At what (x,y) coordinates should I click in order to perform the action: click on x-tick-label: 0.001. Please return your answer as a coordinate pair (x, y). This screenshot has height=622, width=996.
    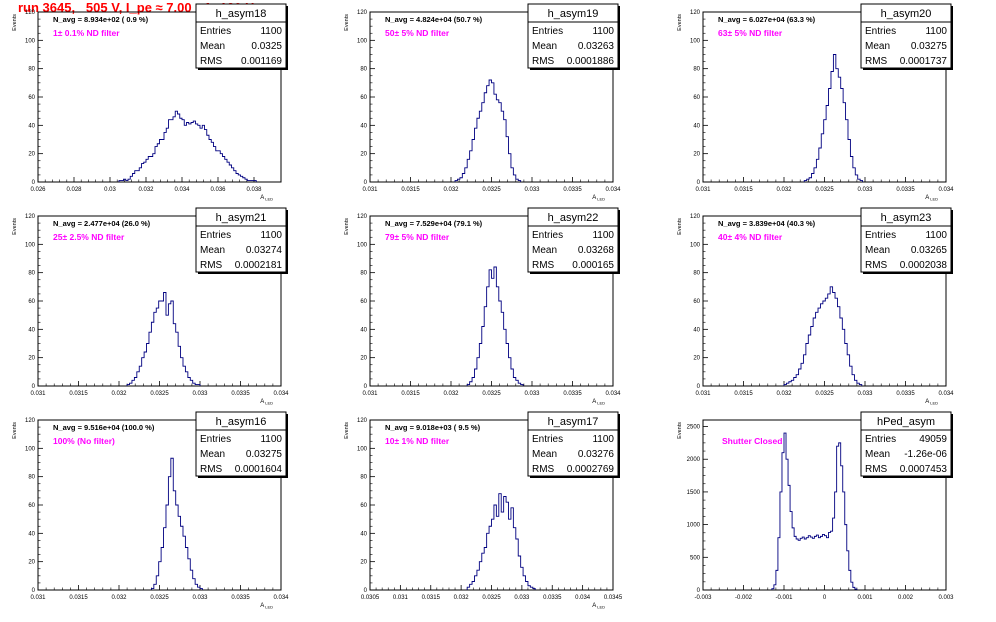
    Looking at the image, I should click on (865, 598).